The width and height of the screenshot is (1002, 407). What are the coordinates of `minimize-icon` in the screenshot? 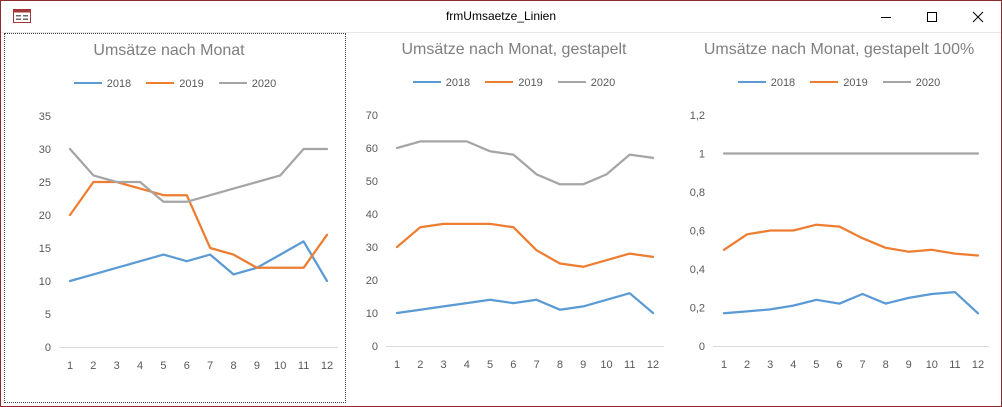 It's located at (886, 17).